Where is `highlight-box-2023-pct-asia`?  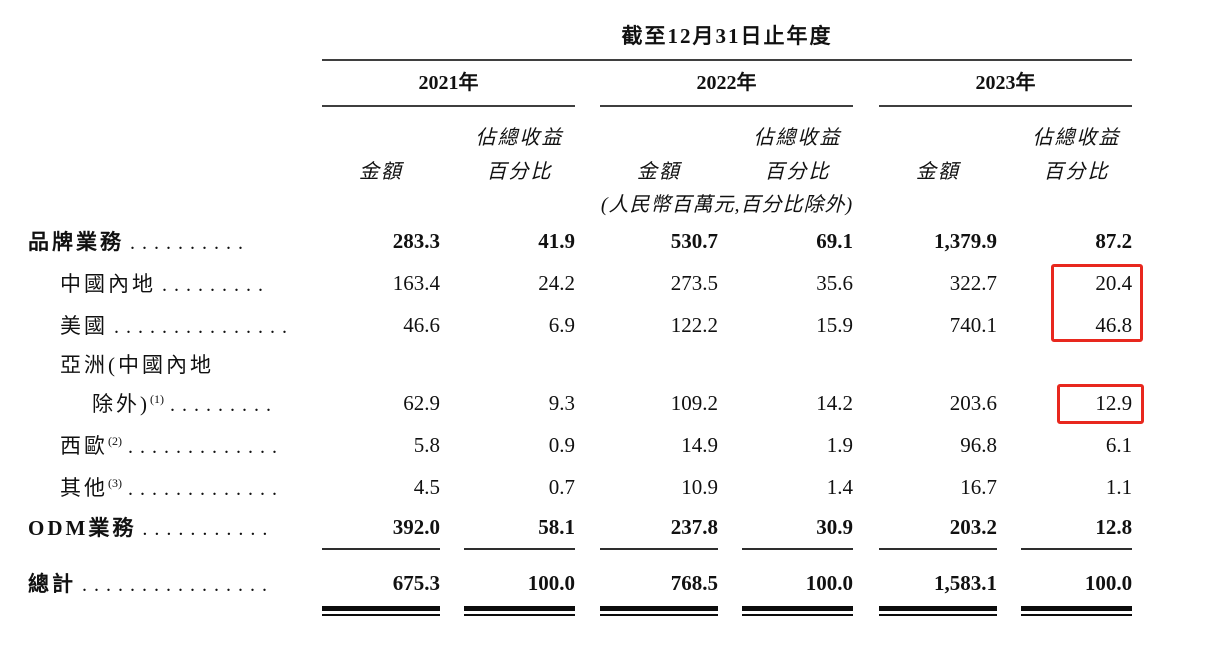 highlight-box-2023-pct-asia is located at coordinates (1101, 404).